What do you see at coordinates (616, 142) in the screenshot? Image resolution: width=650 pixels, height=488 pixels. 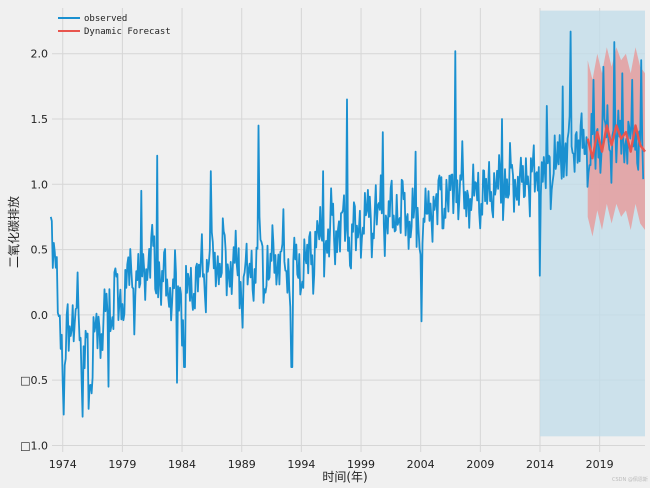 I see `forecast-series-line` at bounding box center [616, 142].